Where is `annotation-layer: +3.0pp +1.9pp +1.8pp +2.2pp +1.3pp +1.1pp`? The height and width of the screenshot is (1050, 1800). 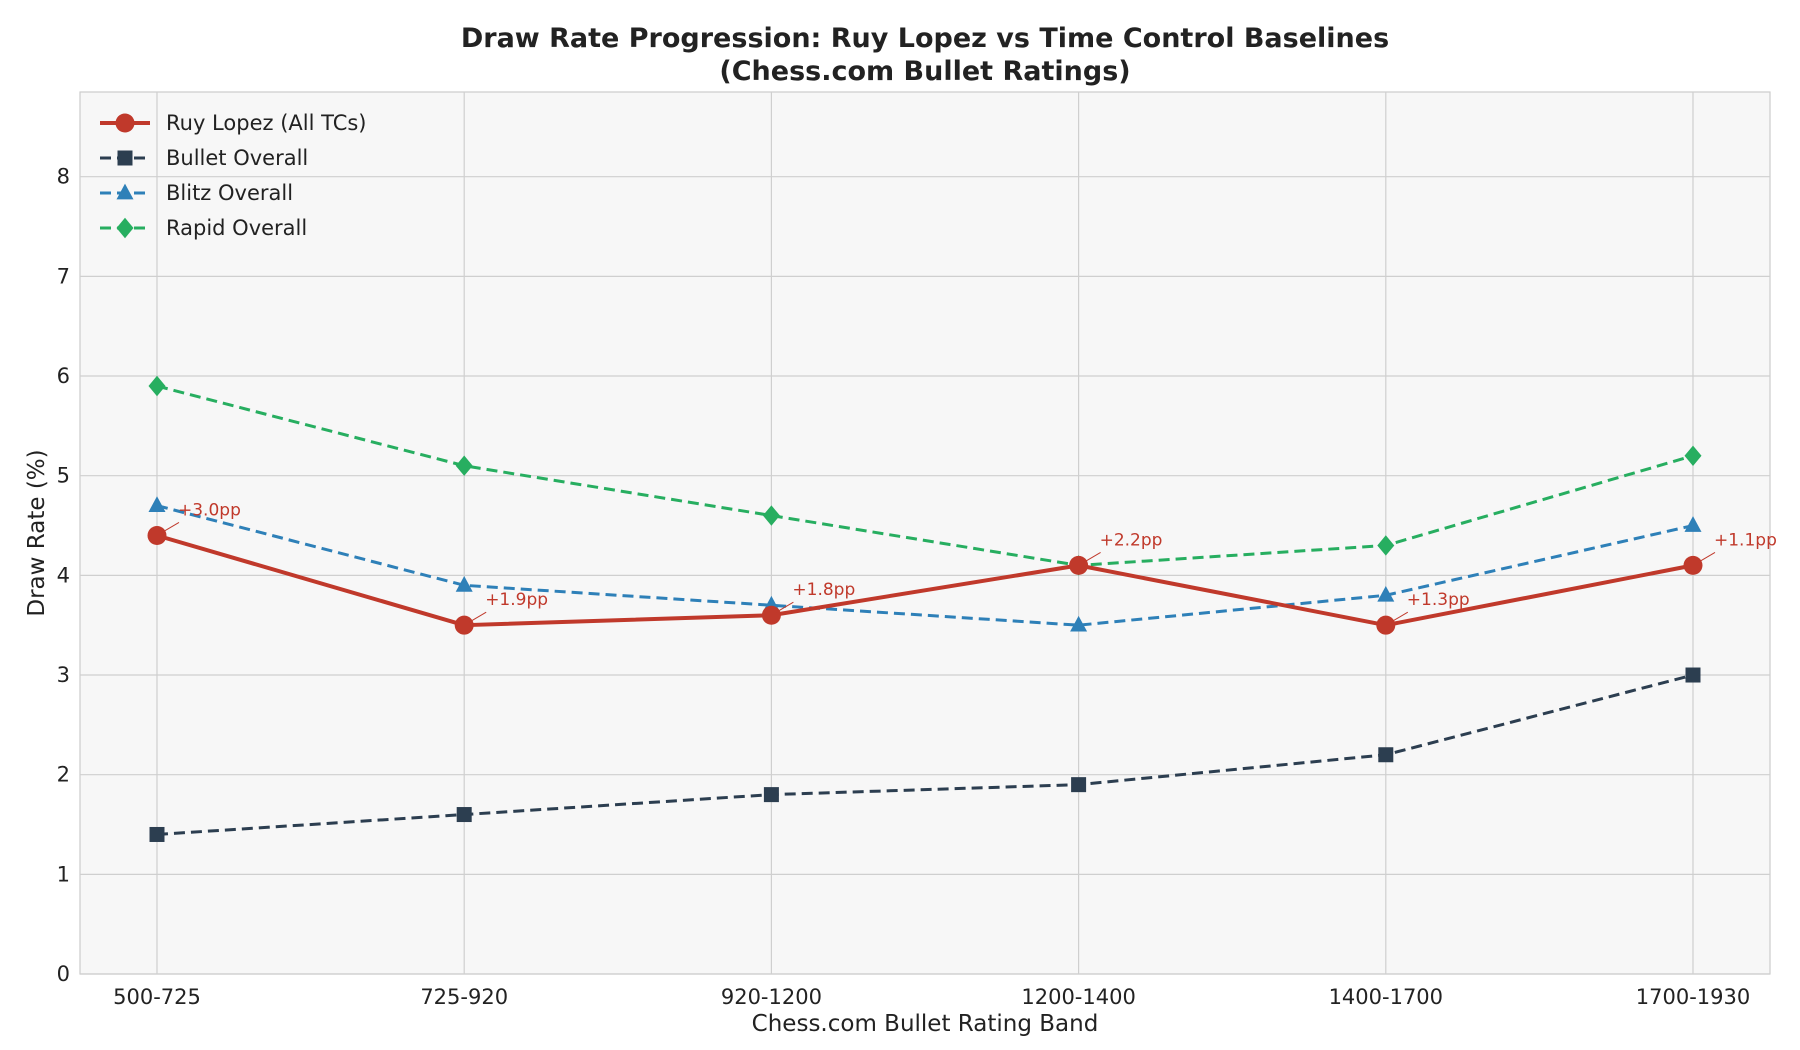
annotation-layer: +3.0pp +1.9pp +1.8pp +2.2pp +1.3pp +1.1pp is located at coordinates (969, 561).